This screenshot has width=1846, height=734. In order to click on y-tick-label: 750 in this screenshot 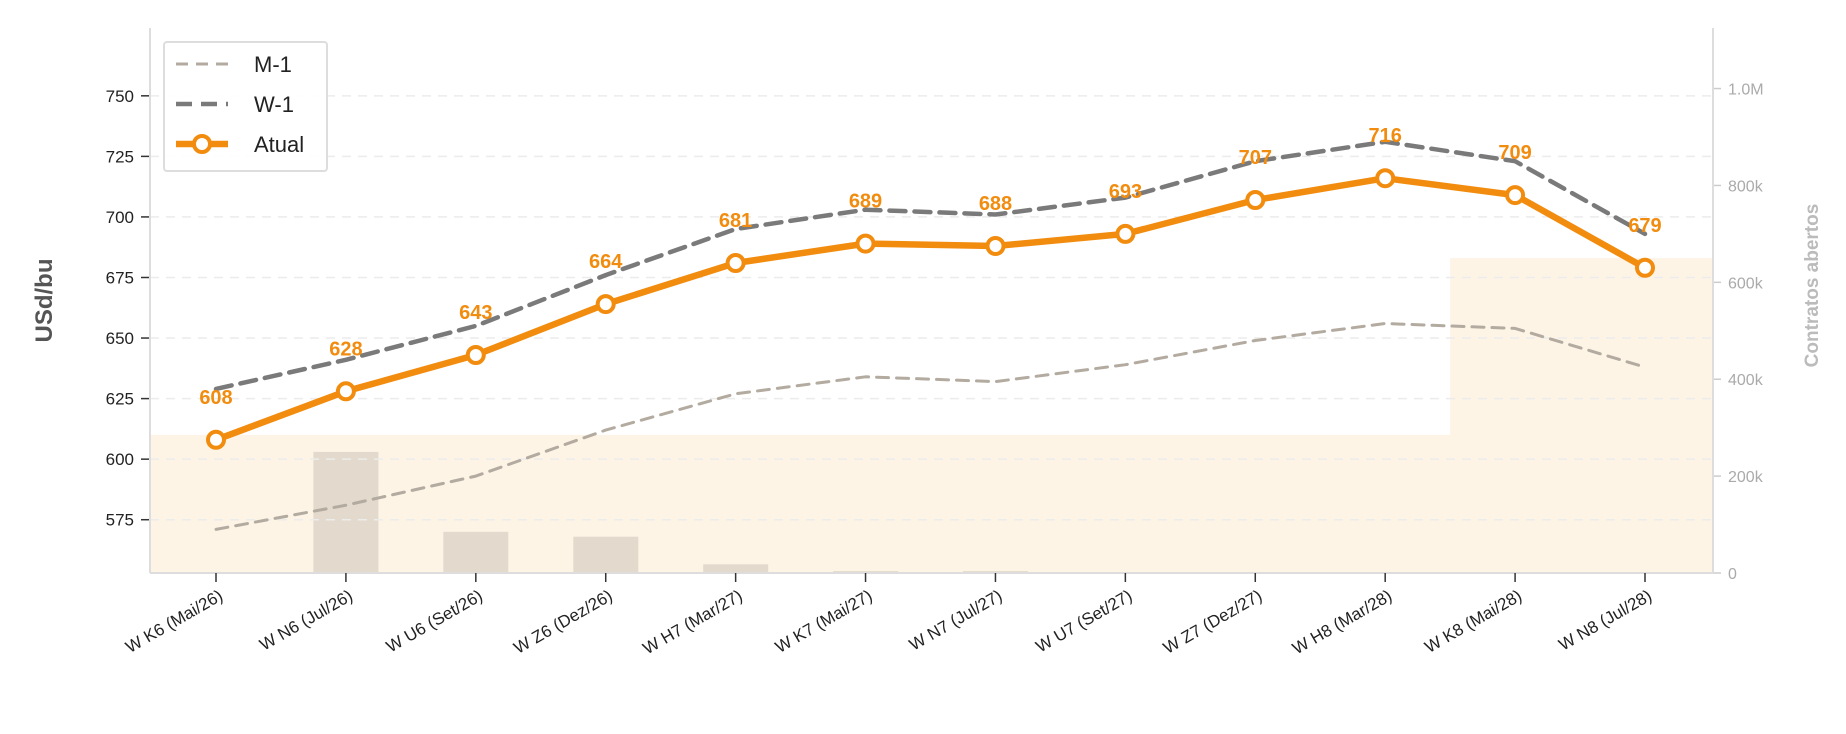, I will do `click(120, 96)`.